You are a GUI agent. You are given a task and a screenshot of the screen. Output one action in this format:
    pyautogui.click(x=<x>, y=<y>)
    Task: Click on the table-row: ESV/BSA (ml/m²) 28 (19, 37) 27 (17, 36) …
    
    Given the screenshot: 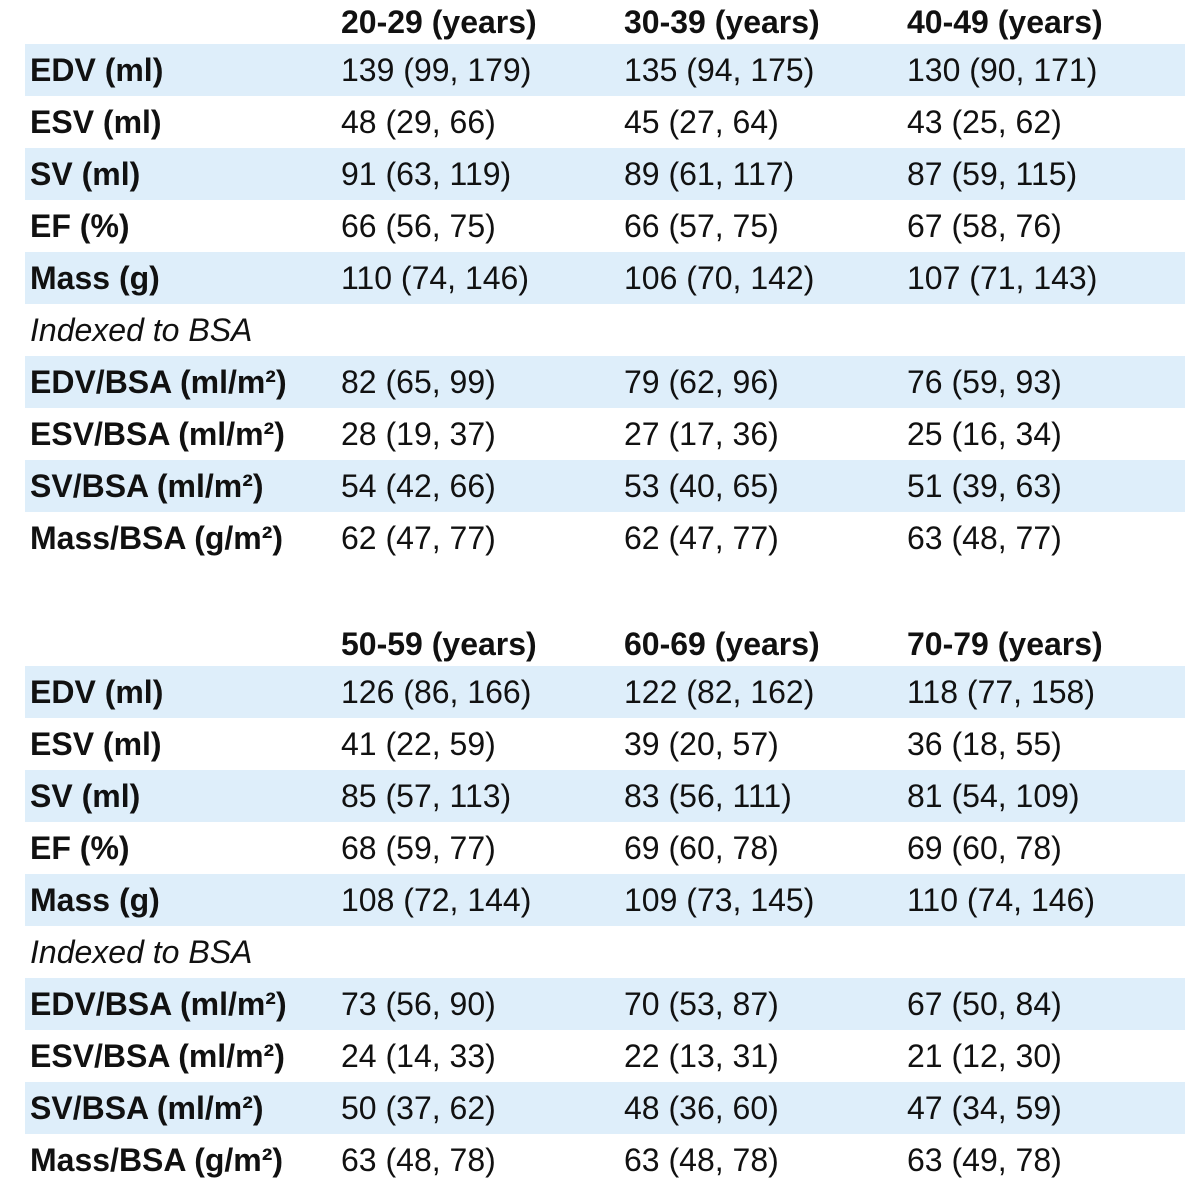 What is the action you would take?
    pyautogui.click(x=592, y=434)
    